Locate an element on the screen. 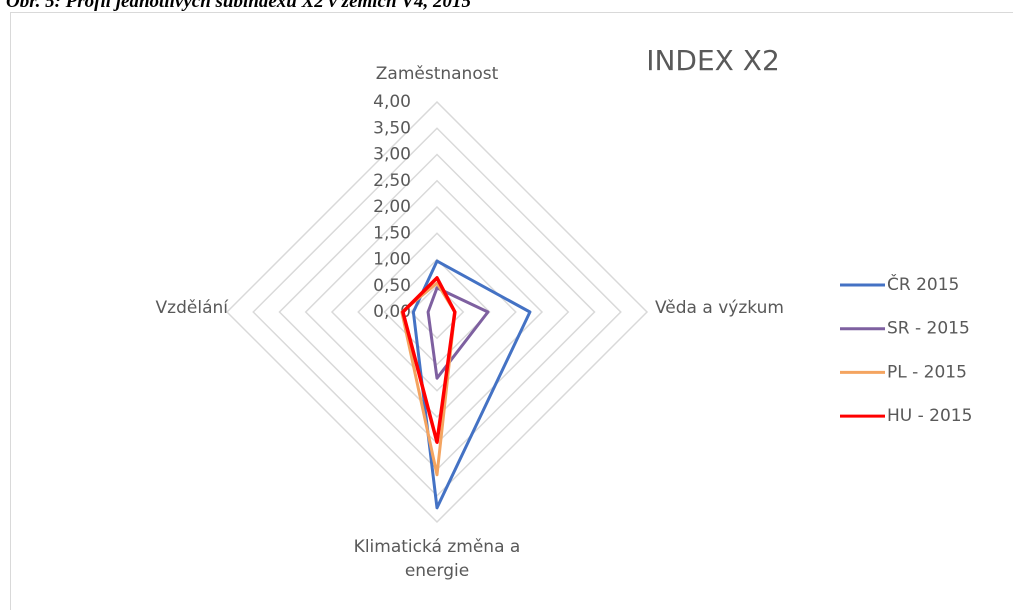  chart-title: INDEX X2 is located at coordinates (713, 60).